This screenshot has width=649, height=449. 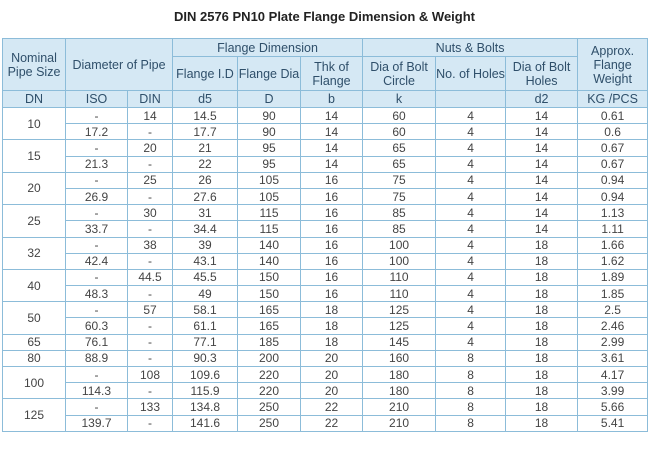 I want to click on dn-cell: 50, so click(x=34, y=318).